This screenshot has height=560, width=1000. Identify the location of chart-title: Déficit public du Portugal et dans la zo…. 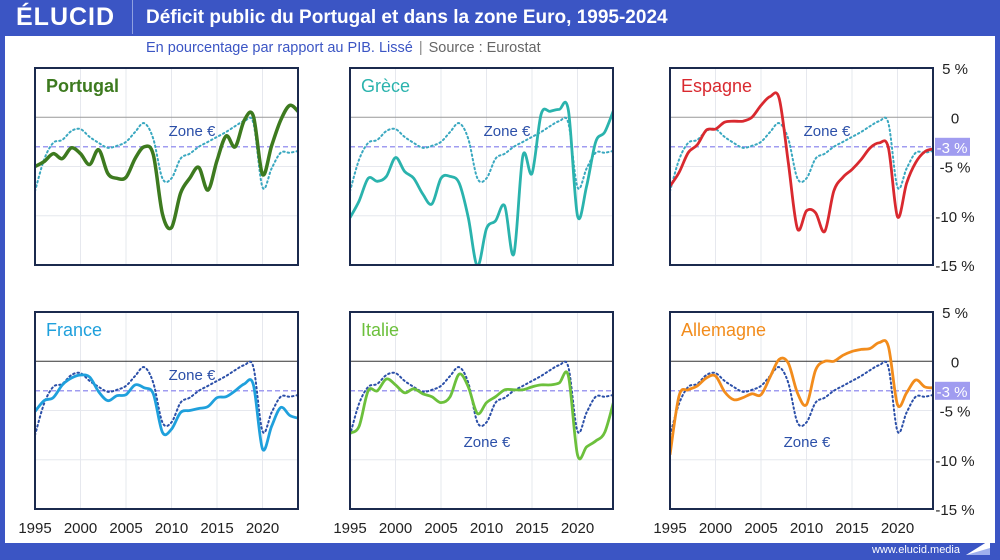
(407, 17).